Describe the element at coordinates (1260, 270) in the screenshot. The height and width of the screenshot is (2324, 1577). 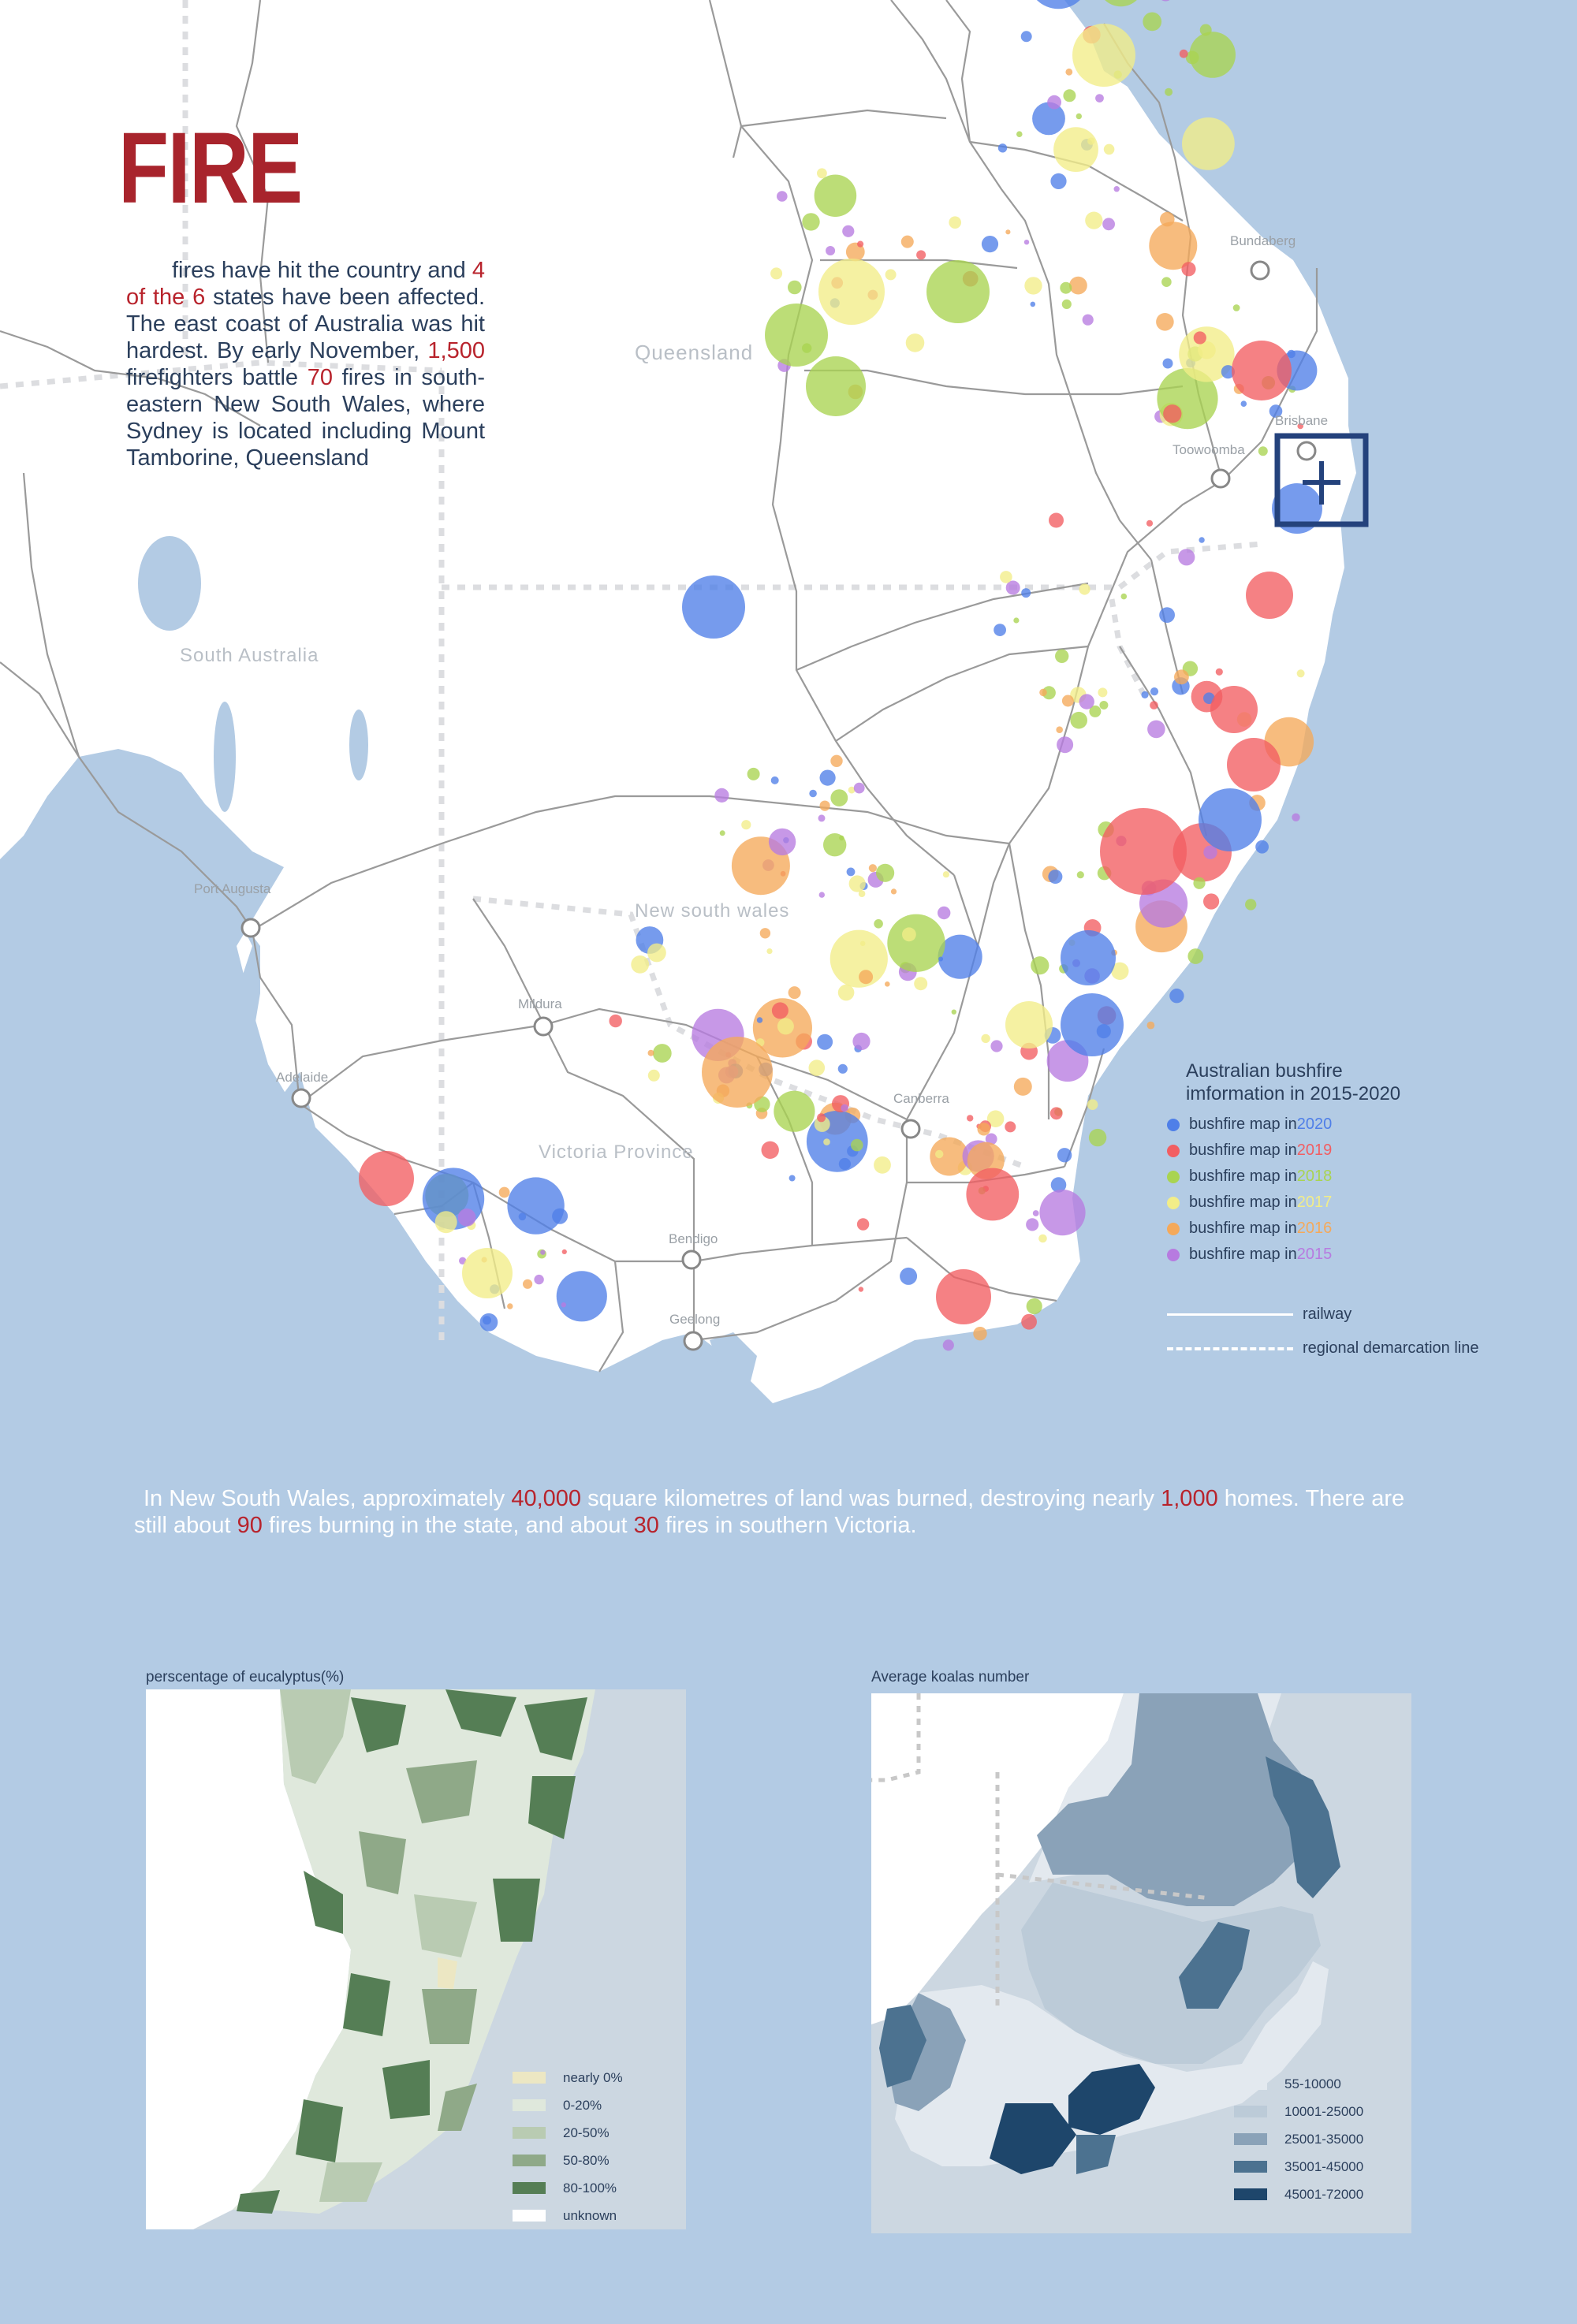
I see `city-marker-bundaberg` at that location.